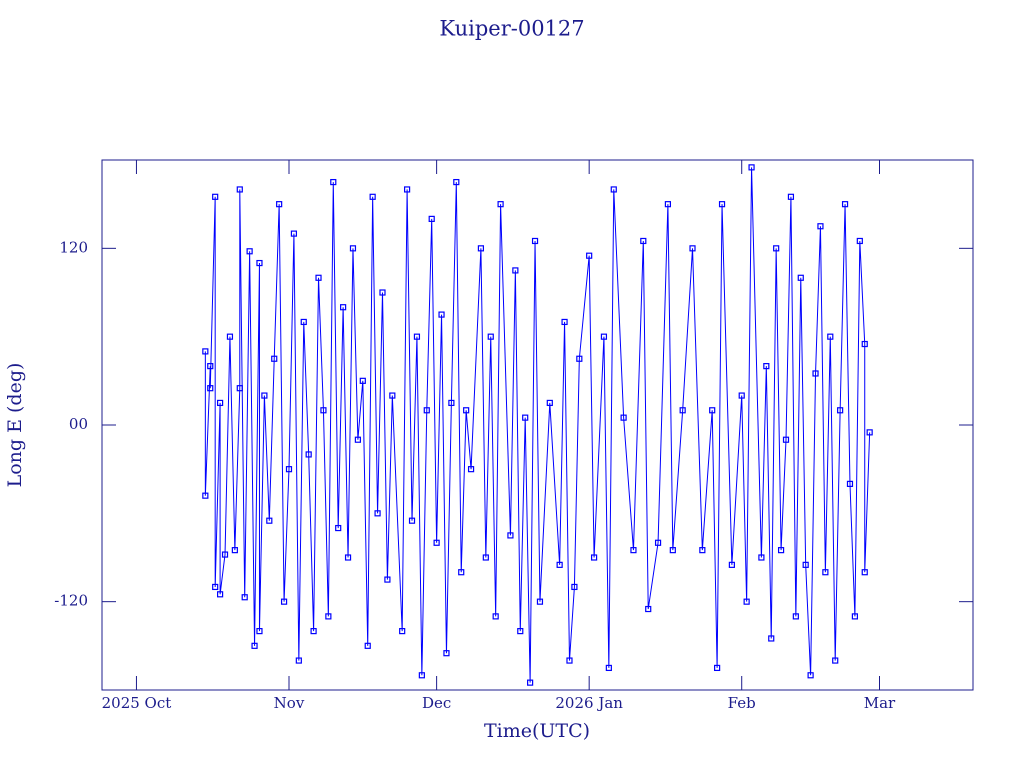 The width and height of the screenshot is (1024, 768). What do you see at coordinates (880, 703) in the screenshot?
I see `x-tick-label: Mar` at bounding box center [880, 703].